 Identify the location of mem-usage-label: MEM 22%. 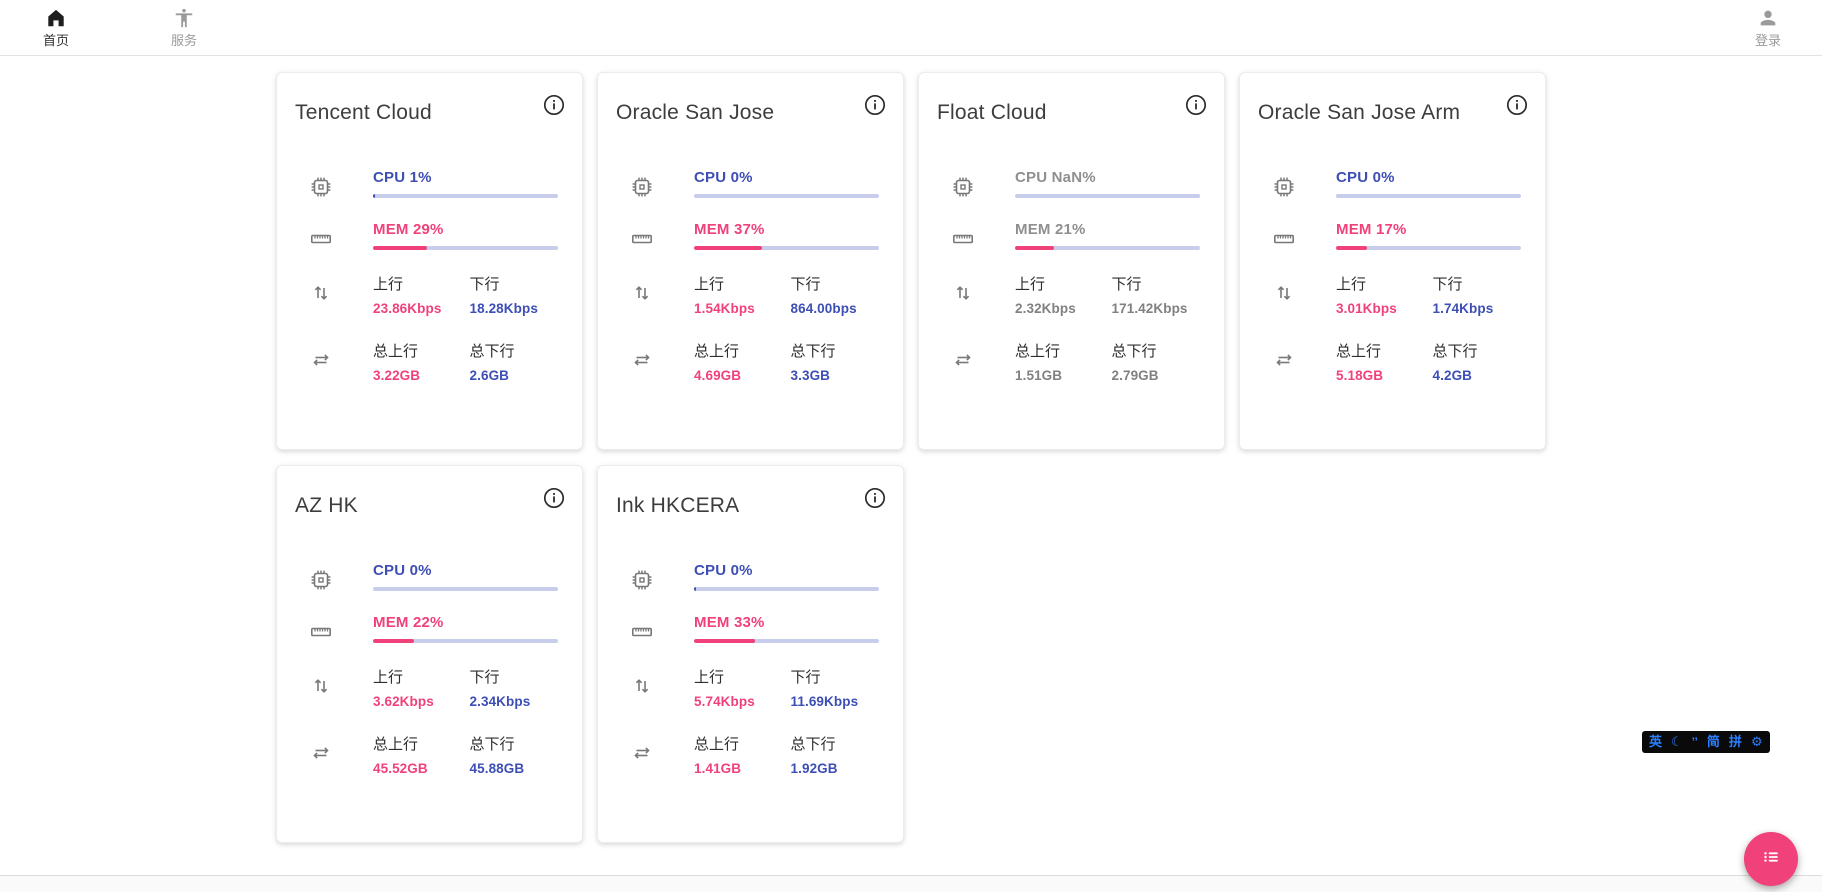
(408, 622).